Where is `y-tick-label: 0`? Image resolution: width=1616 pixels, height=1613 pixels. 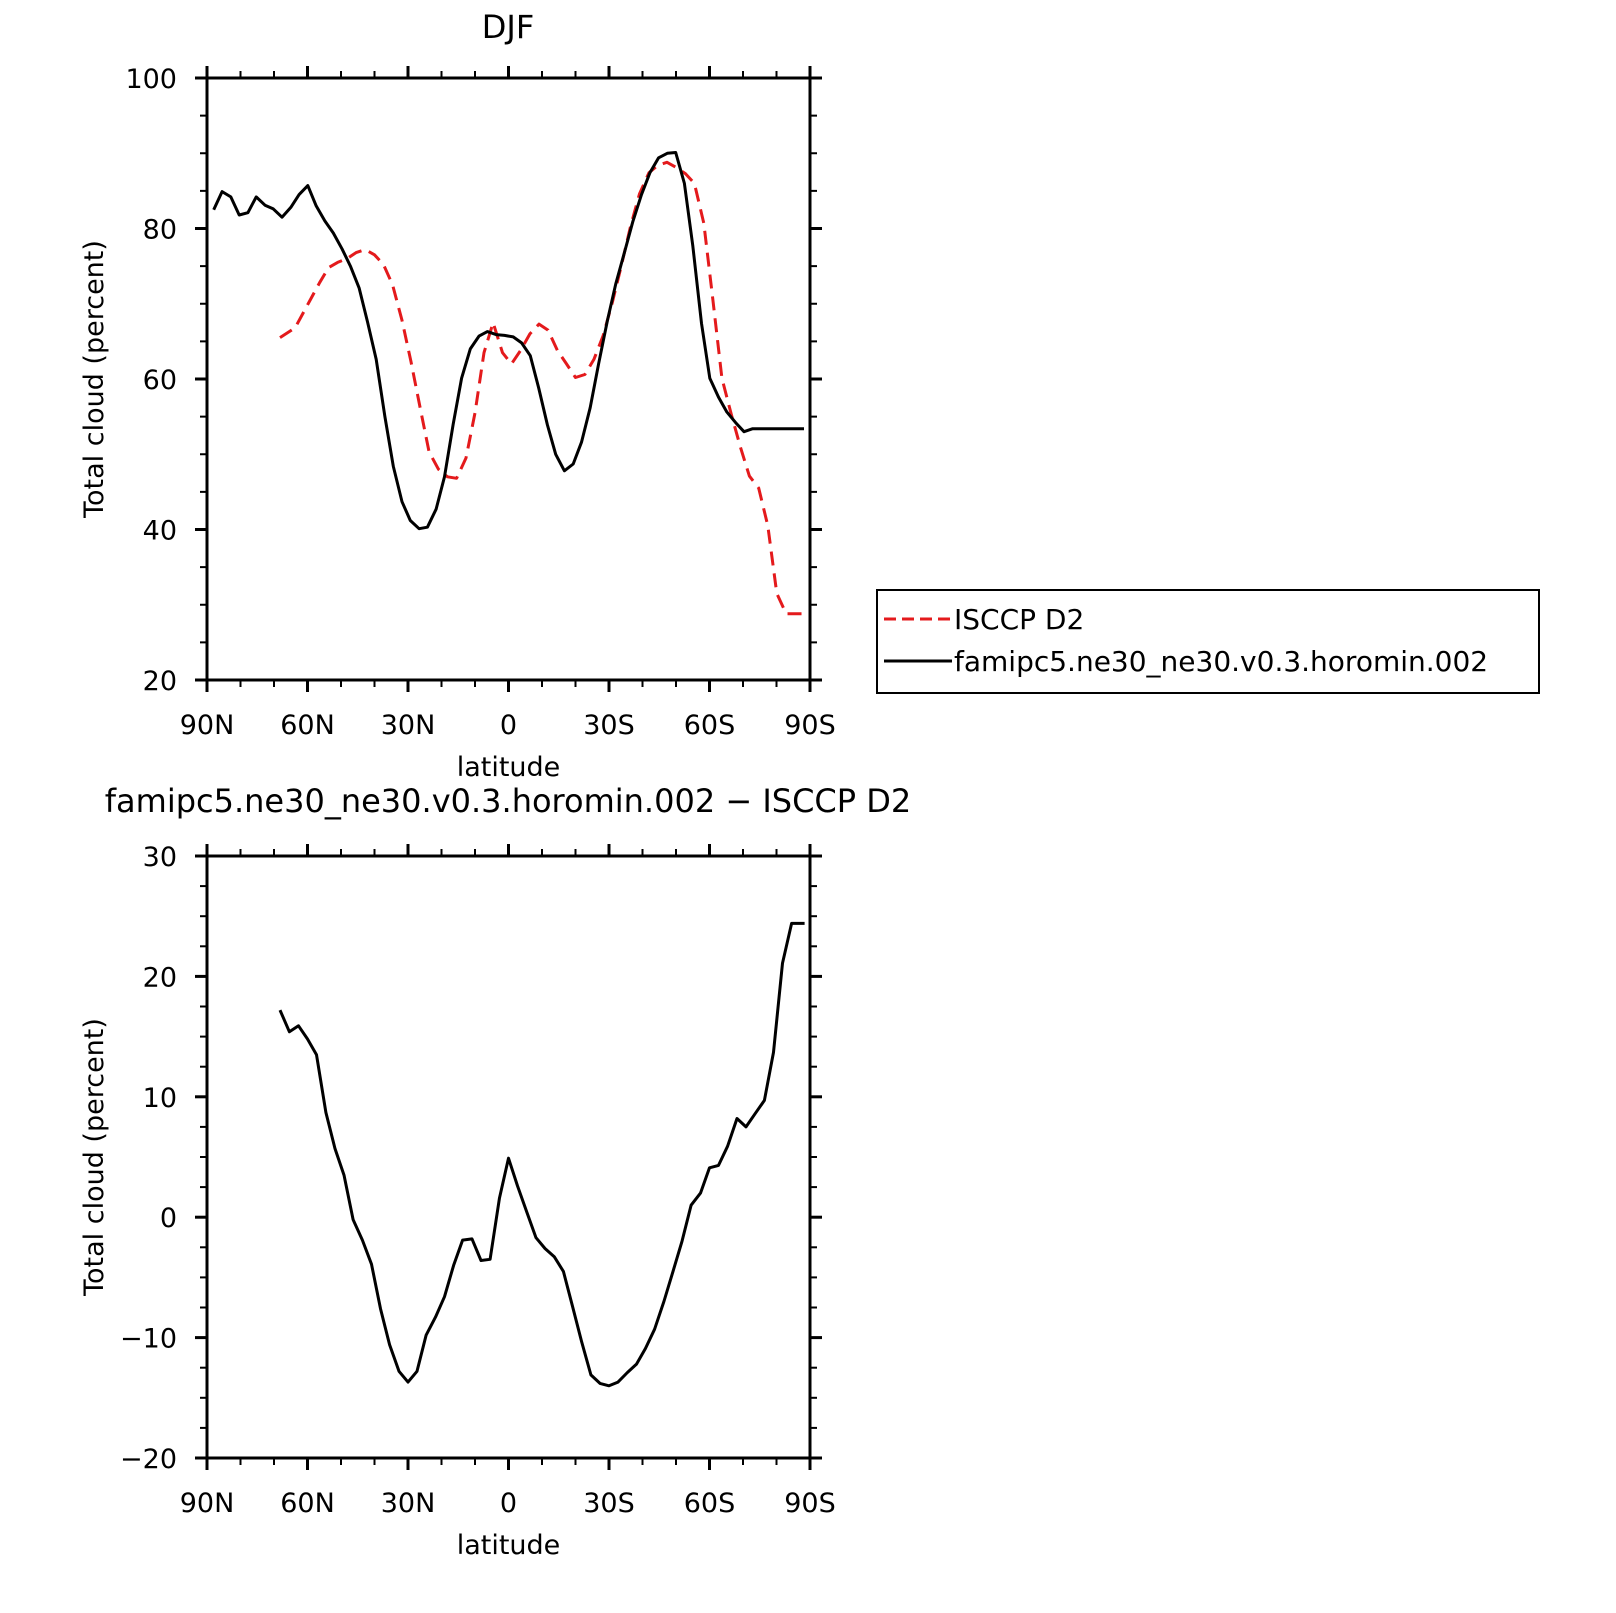
y-tick-label: 0 is located at coordinates (168, 1218).